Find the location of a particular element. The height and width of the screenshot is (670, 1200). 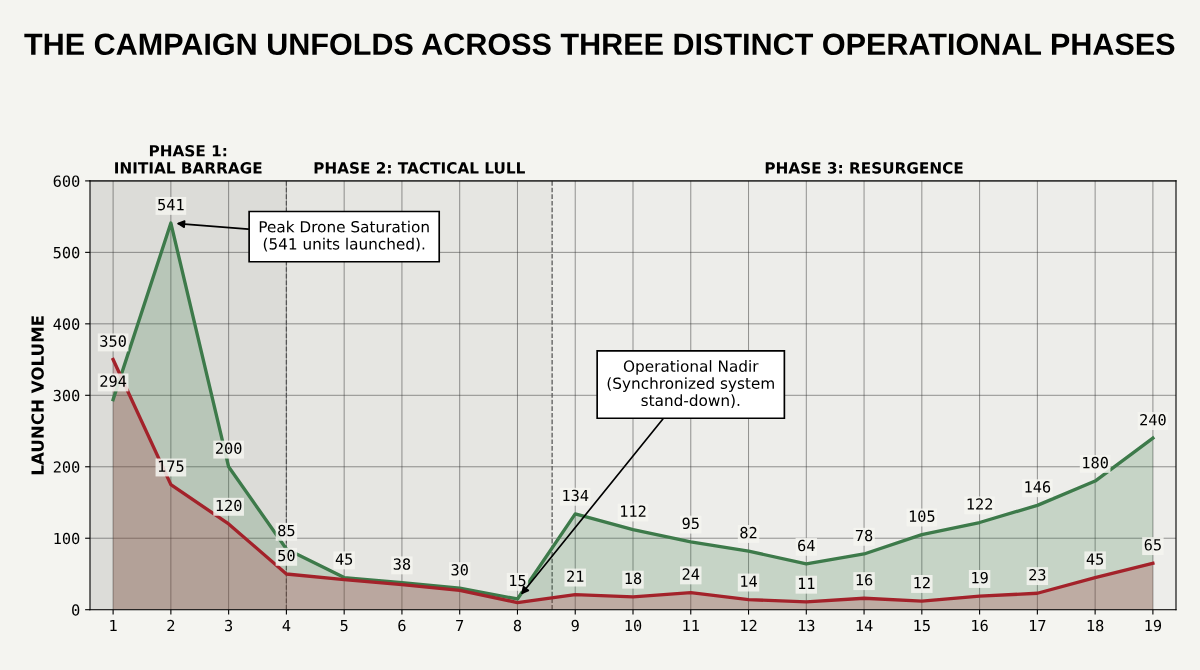

x-tick-label: 17 is located at coordinates (1038, 625).